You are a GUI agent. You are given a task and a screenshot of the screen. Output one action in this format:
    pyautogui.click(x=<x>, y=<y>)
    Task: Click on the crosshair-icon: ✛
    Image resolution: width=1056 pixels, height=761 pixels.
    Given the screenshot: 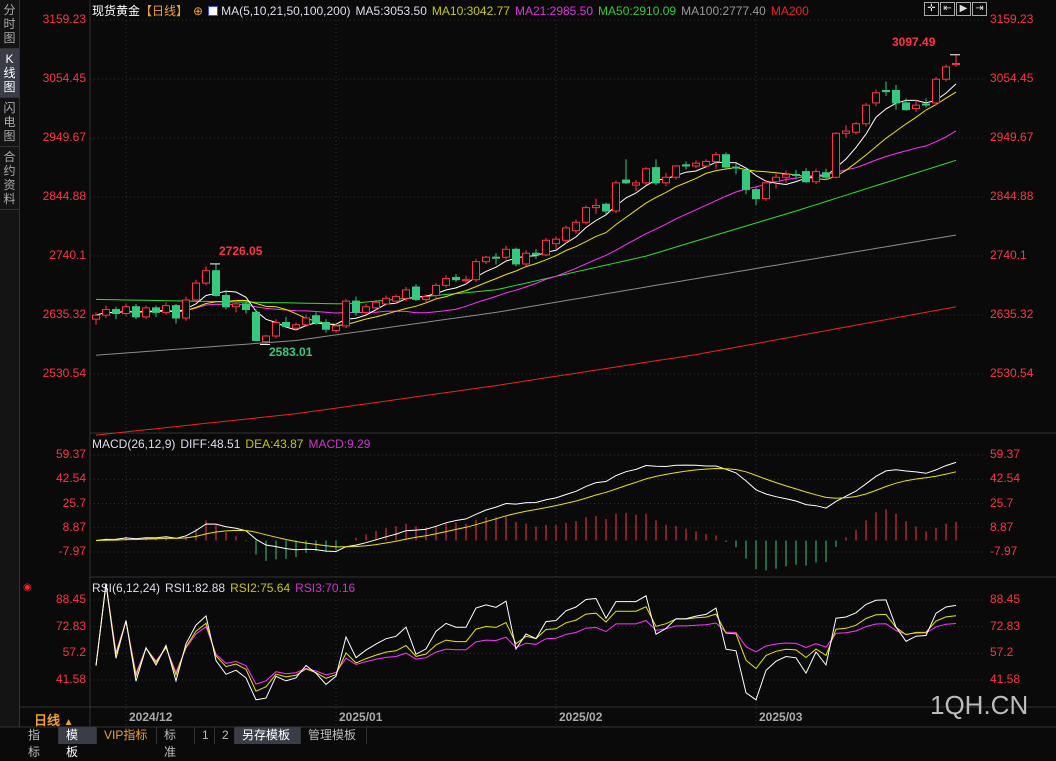 What is the action you would take?
    pyautogui.click(x=931, y=9)
    